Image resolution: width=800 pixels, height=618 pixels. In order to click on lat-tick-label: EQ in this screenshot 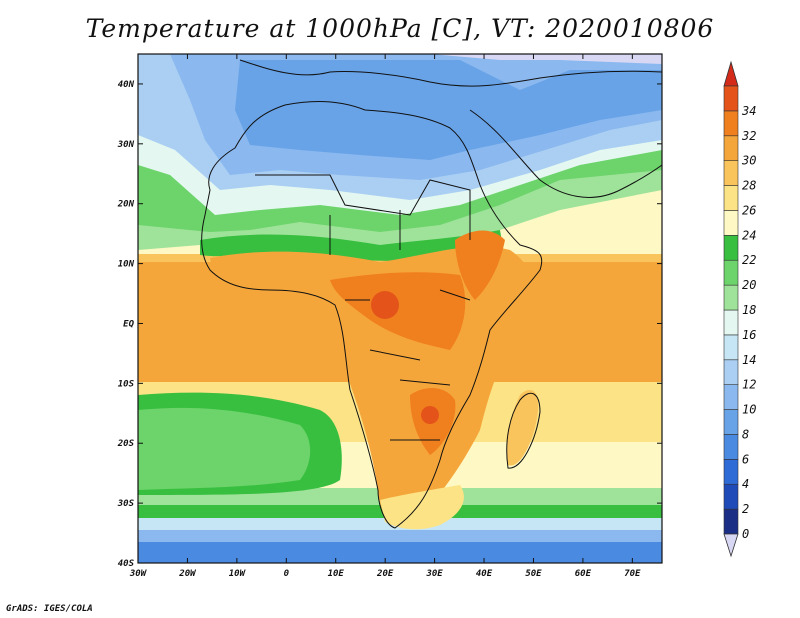, I will do `click(128, 324)`.